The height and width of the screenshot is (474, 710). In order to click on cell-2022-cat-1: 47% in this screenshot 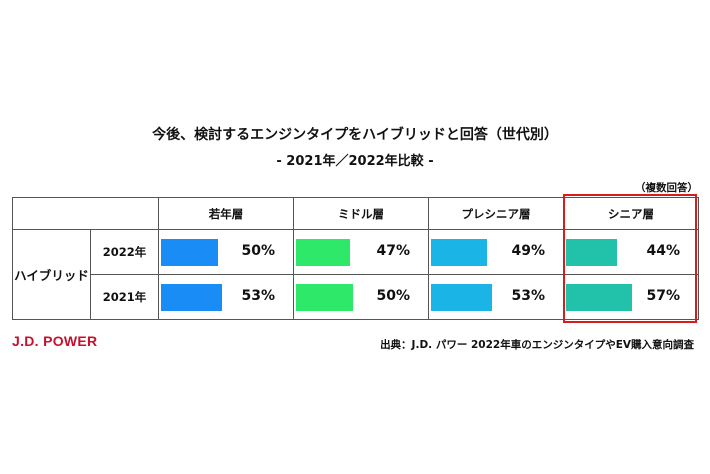, I will do `click(361, 252)`.